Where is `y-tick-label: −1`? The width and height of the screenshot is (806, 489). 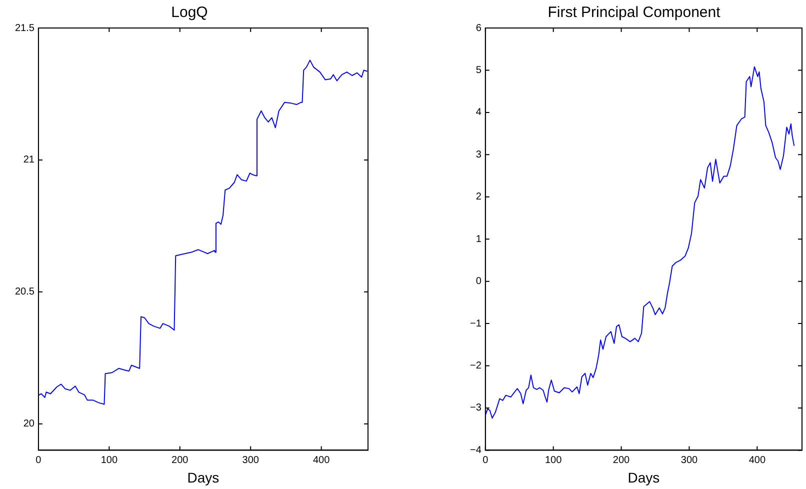
y-tick-label: −1 is located at coordinates (476, 324).